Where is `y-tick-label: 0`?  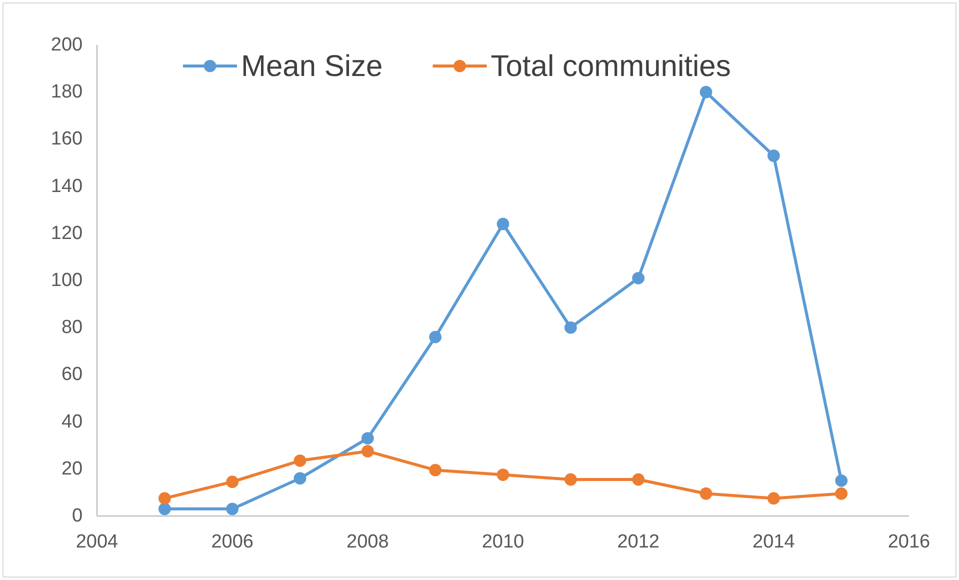
y-tick-label: 0 is located at coordinates (77, 516).